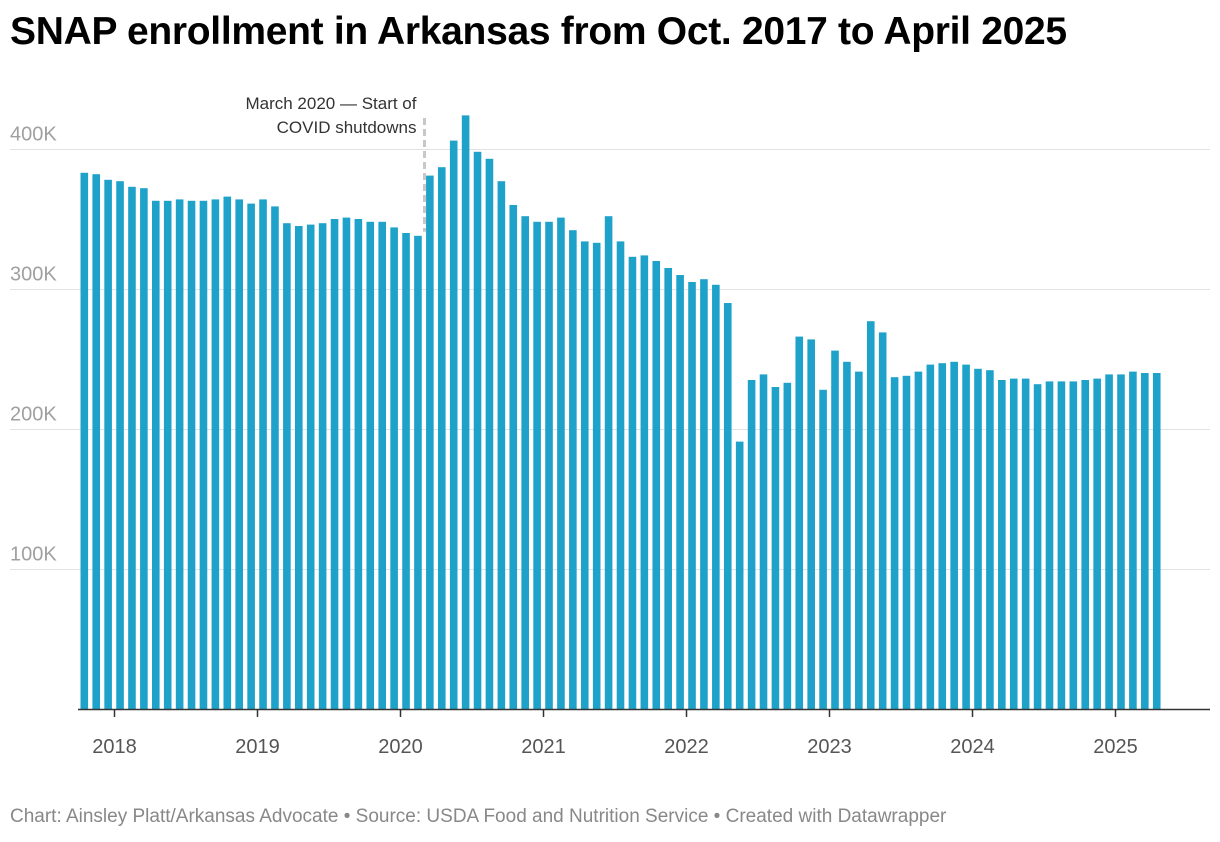 The height and width of the screenshot is (842, 1220). What do you see at coordinates (33, 135) in the screenshot?
I see `y-tick-label-400K: 400K` at bounding box center [33, 135].